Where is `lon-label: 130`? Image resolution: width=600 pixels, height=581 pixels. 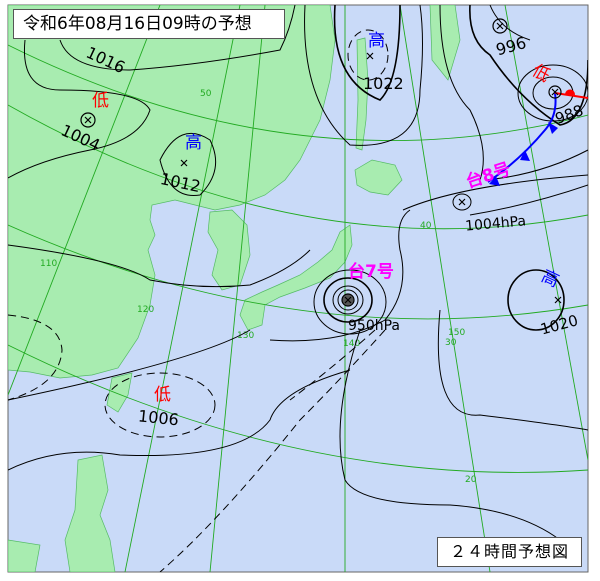 lon-label: 130 is located at coordinates (245, 336).